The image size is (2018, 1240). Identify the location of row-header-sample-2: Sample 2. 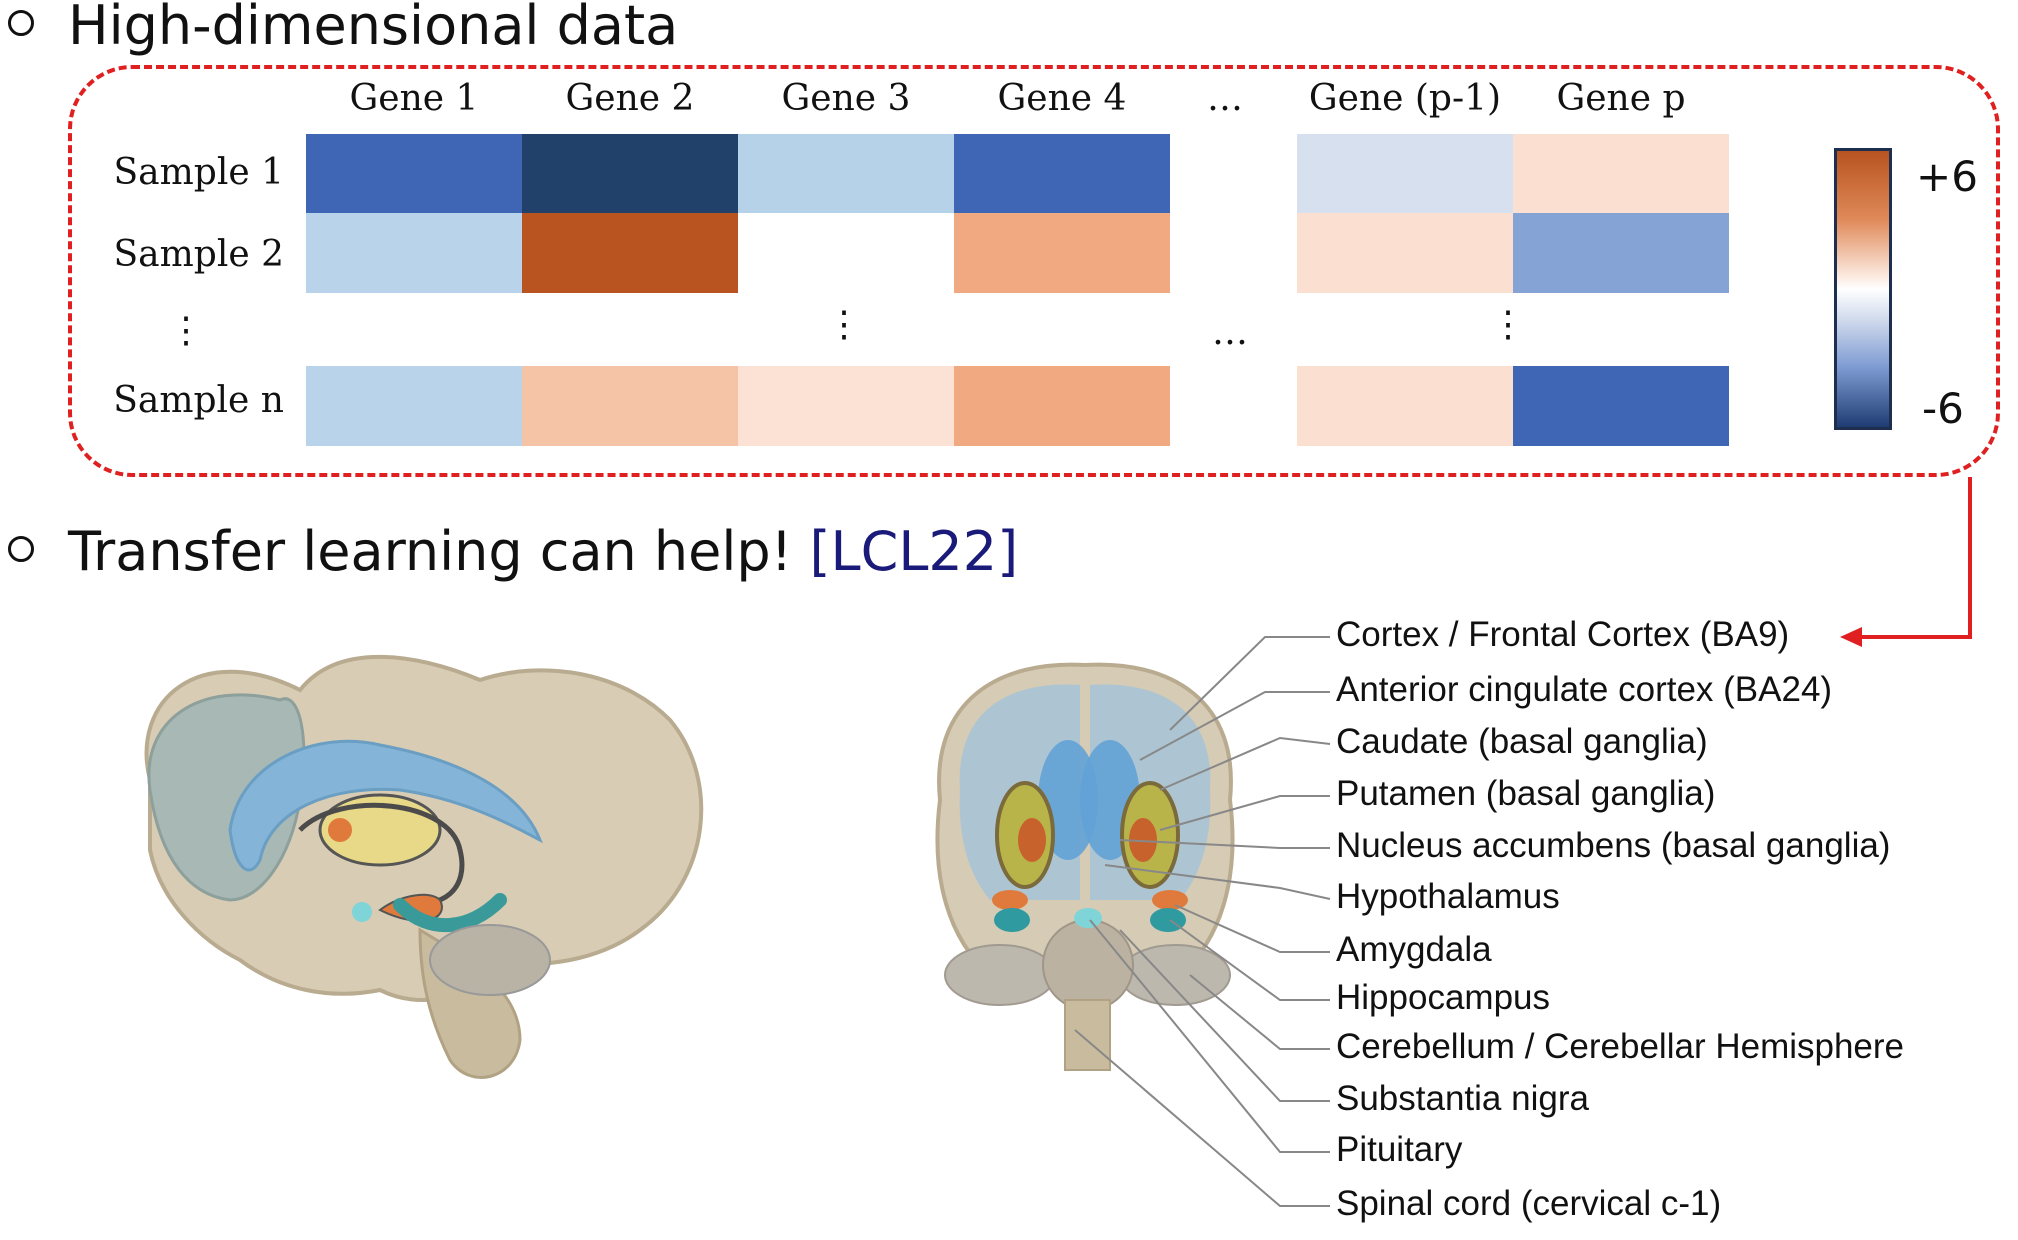
(198, 254).